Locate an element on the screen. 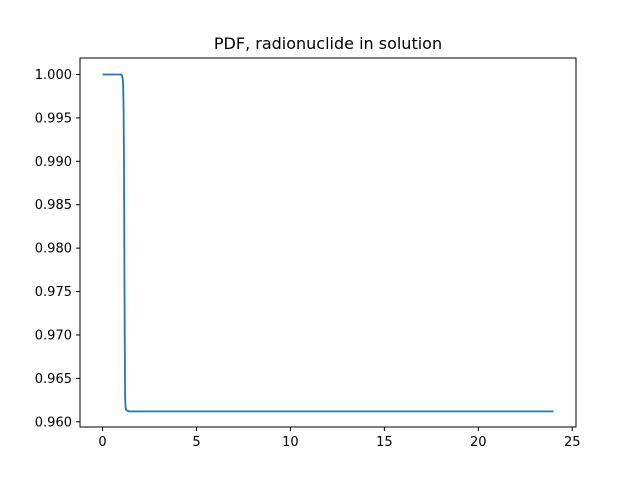 This screenshot has height=480, width=640. x-axis: 0 5 10 15 20 25 is located at coordinates (339, 438).